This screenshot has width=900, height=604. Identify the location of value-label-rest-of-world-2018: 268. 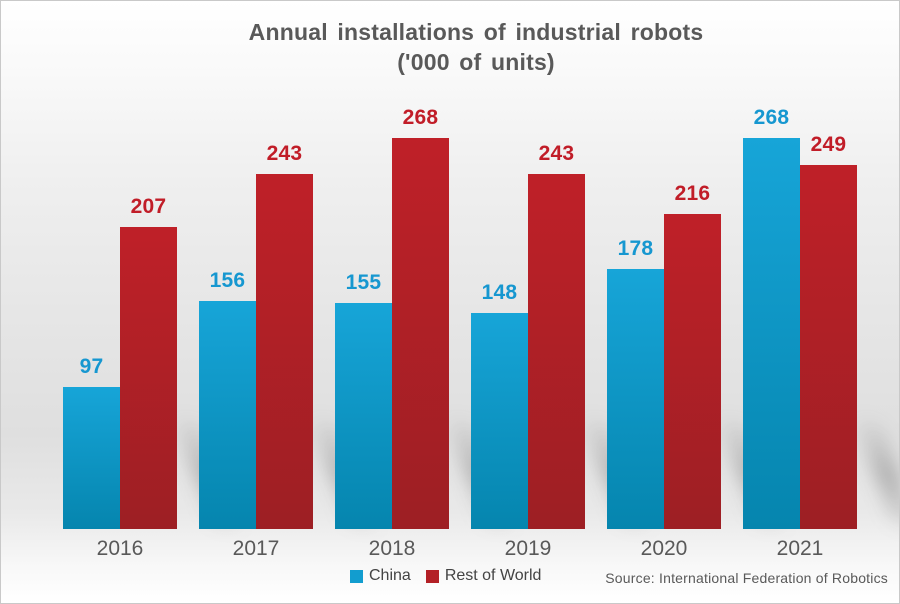
(420, 117).